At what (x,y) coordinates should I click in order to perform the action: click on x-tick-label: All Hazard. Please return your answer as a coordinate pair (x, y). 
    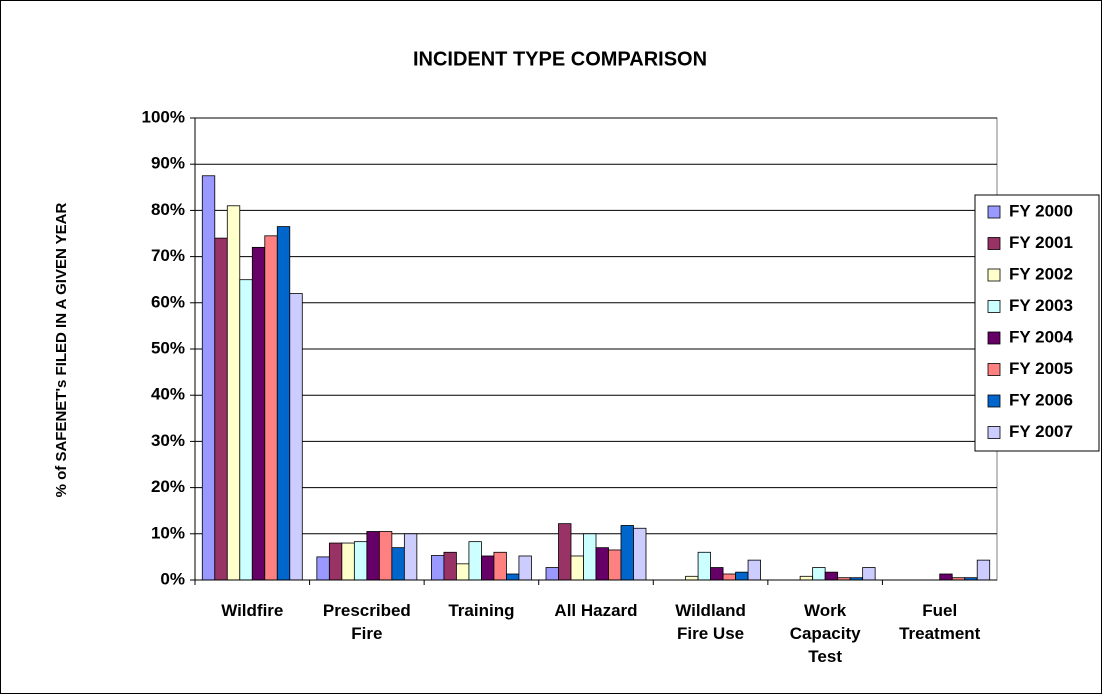
    Looking at the image, I should click on (595, 610).